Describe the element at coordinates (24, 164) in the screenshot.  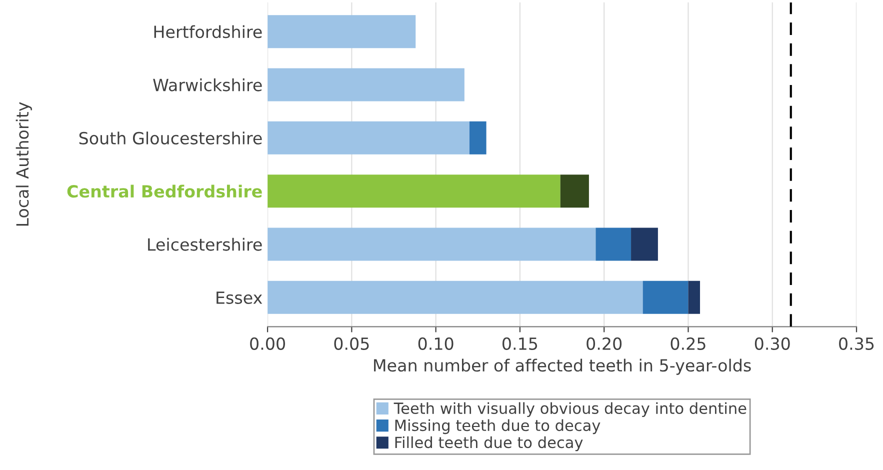
I see `y-axis-title: Local Authority` at that location.